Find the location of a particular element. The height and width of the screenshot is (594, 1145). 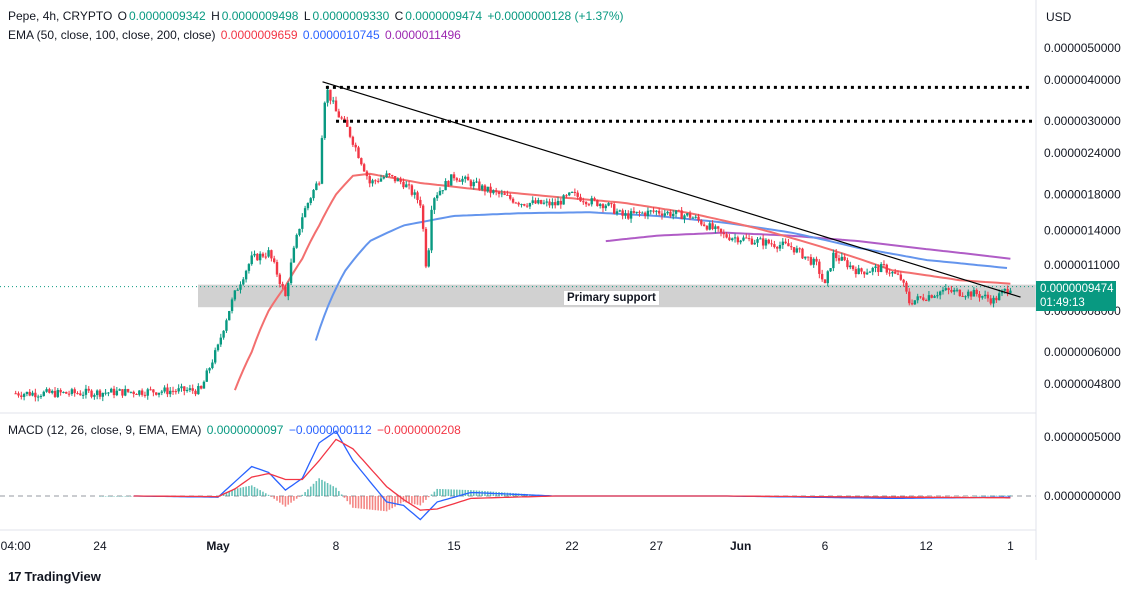

currency-label: USD is located at coordinates (1059, 17).